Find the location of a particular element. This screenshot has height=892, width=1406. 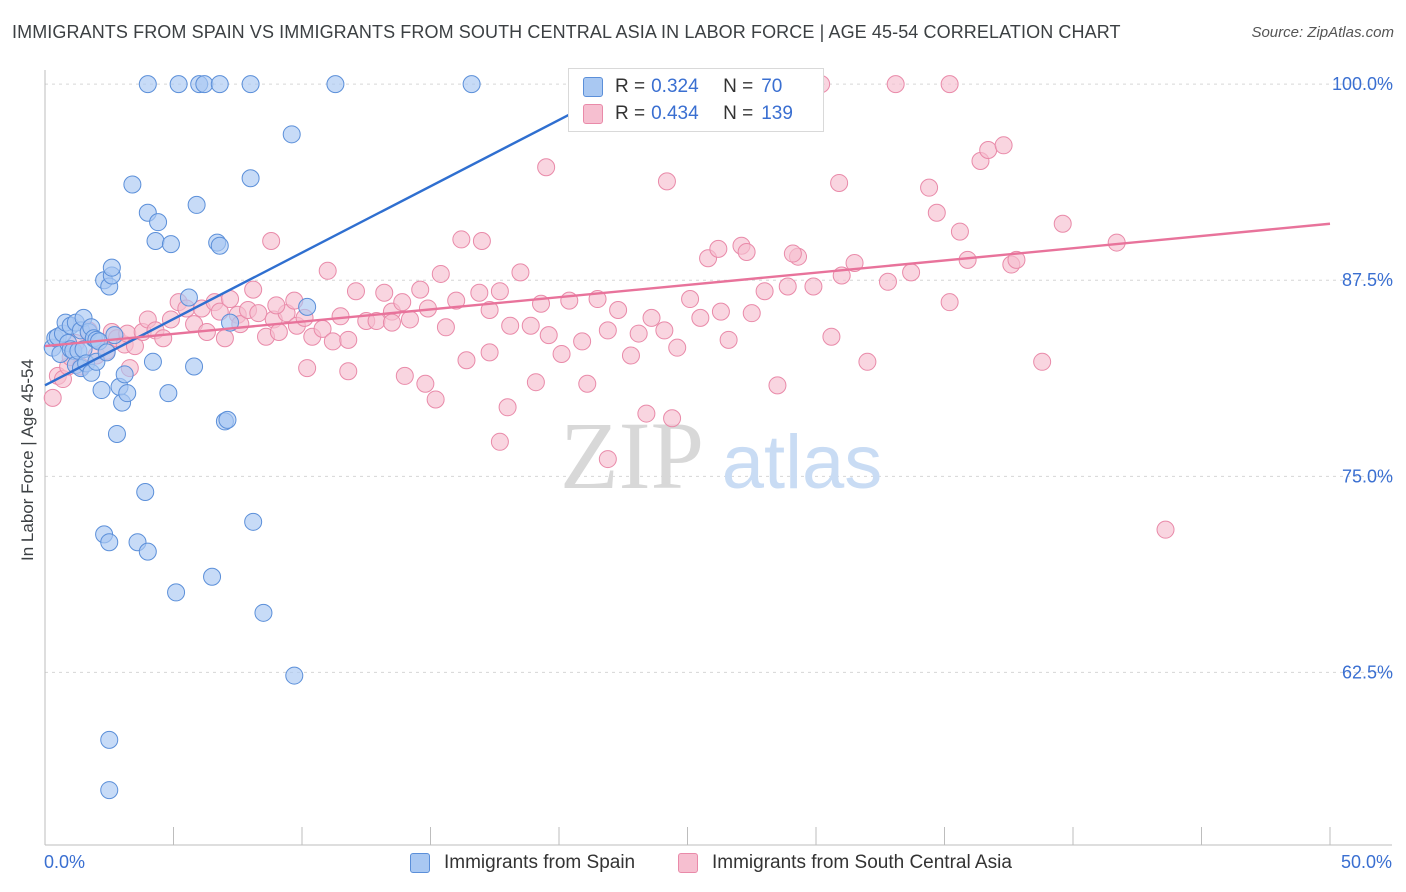

legend-r-value-asia: 0.434 is located at coordinates (675, 113).